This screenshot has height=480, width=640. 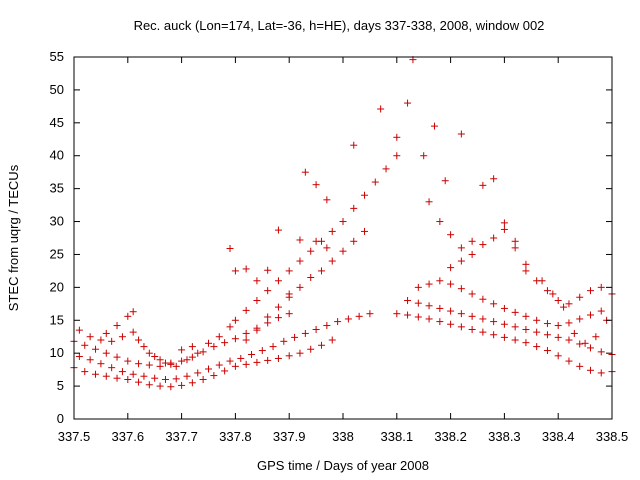 I want to click on y-axis-label: STEC from uqrg / TECUs, so click(x=13, y=237).